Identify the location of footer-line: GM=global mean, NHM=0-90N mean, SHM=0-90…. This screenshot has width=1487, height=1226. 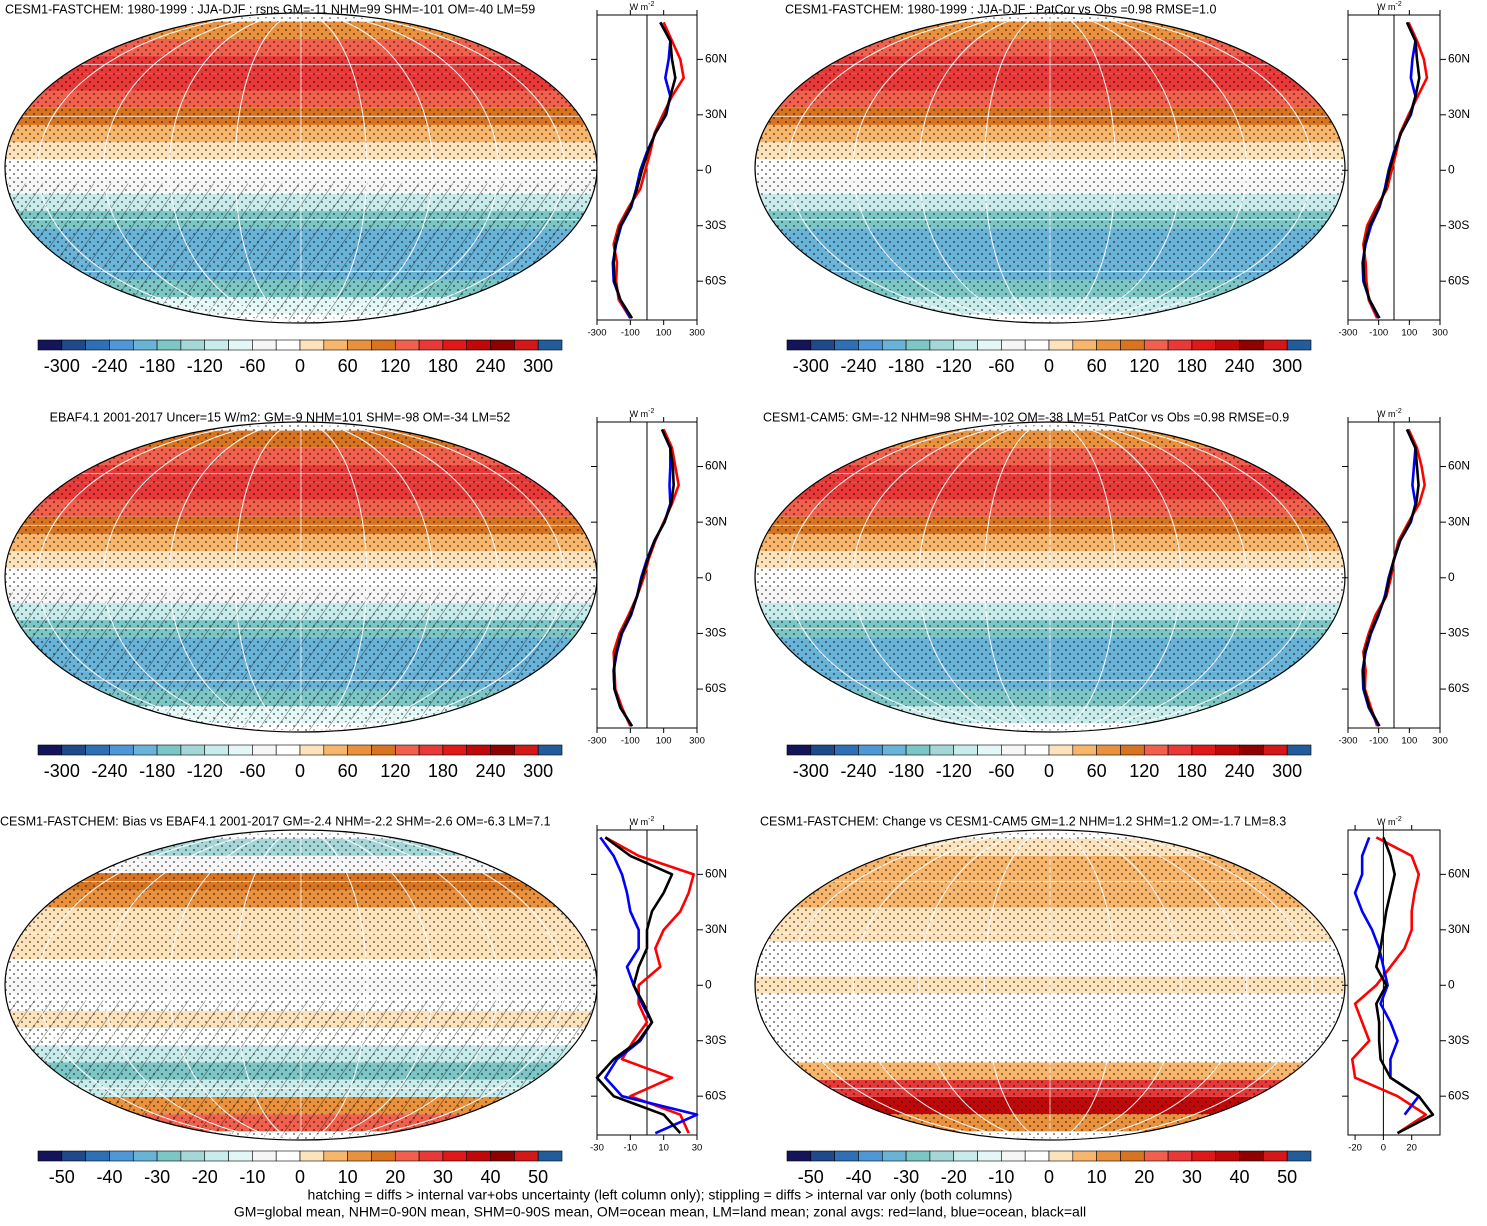
(660, 1212).